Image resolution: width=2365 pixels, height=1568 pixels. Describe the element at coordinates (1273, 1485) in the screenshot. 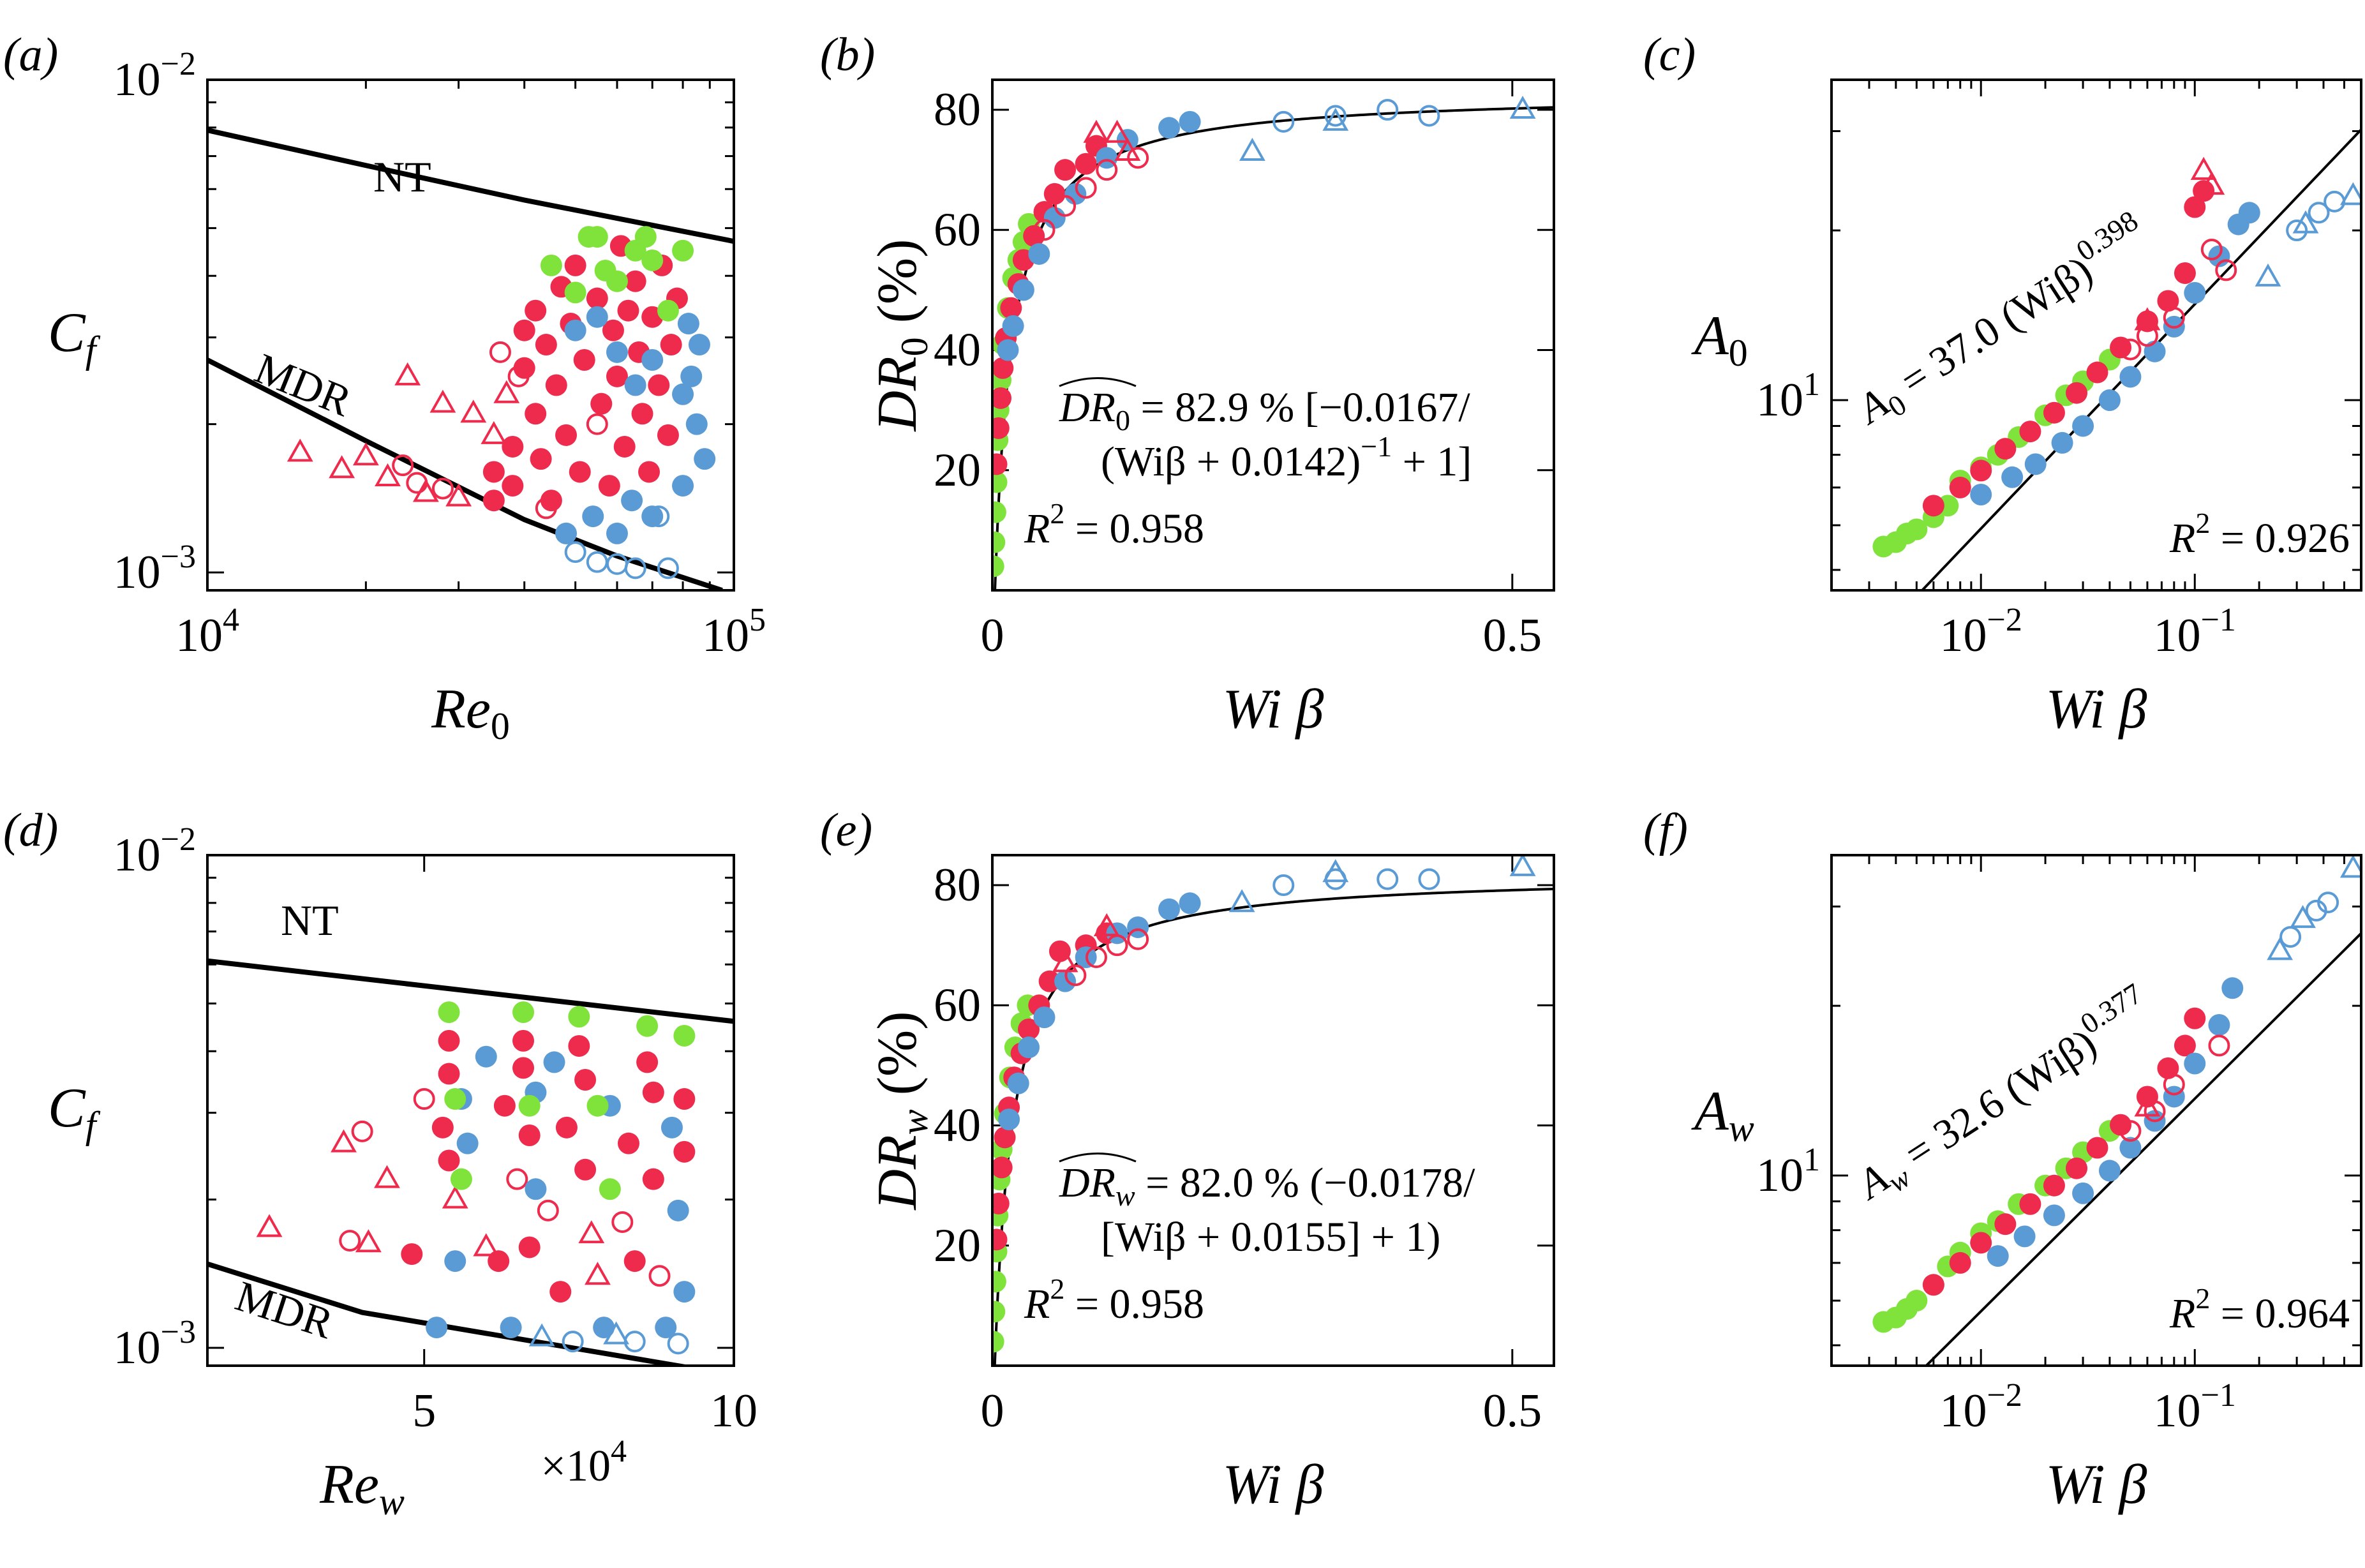

I see `x-axis-label: Wi β` at that location.